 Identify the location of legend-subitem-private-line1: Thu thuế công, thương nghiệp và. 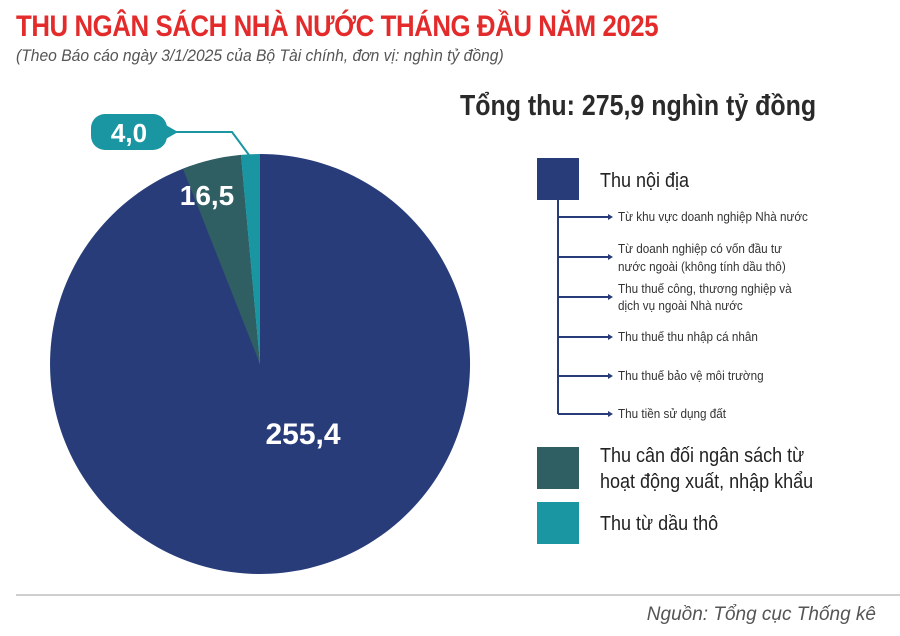
(705, 288).